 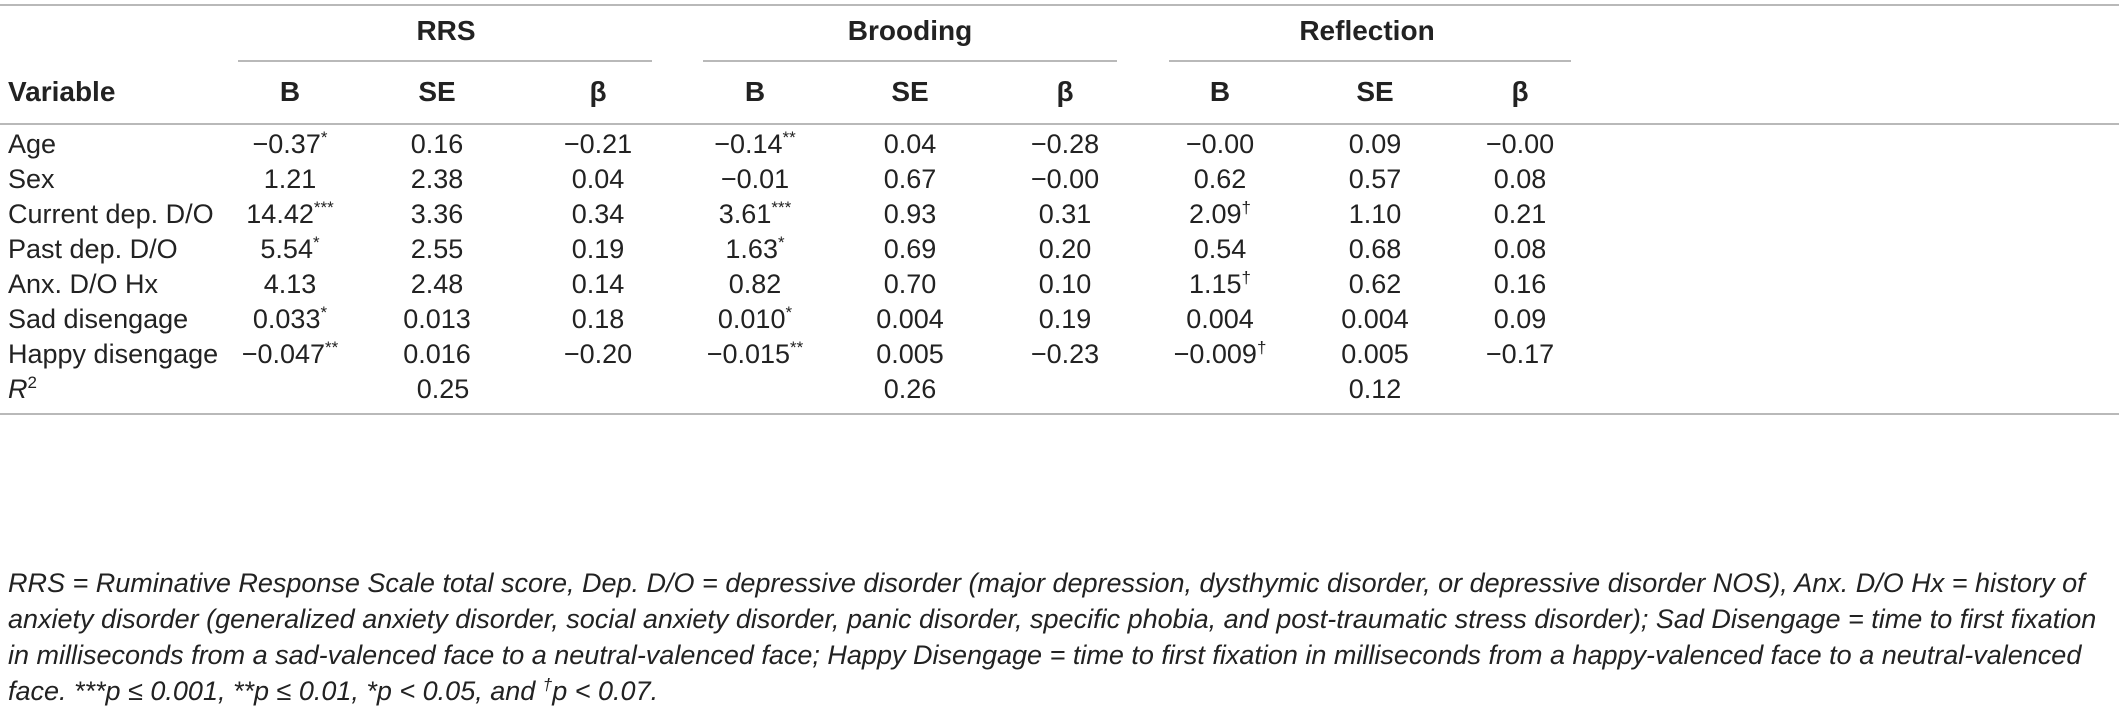 What do you see at coordinates (1220, 249) in the screenshot?
I see `cell-value: 0.54` at bounding box center [1220, 249].